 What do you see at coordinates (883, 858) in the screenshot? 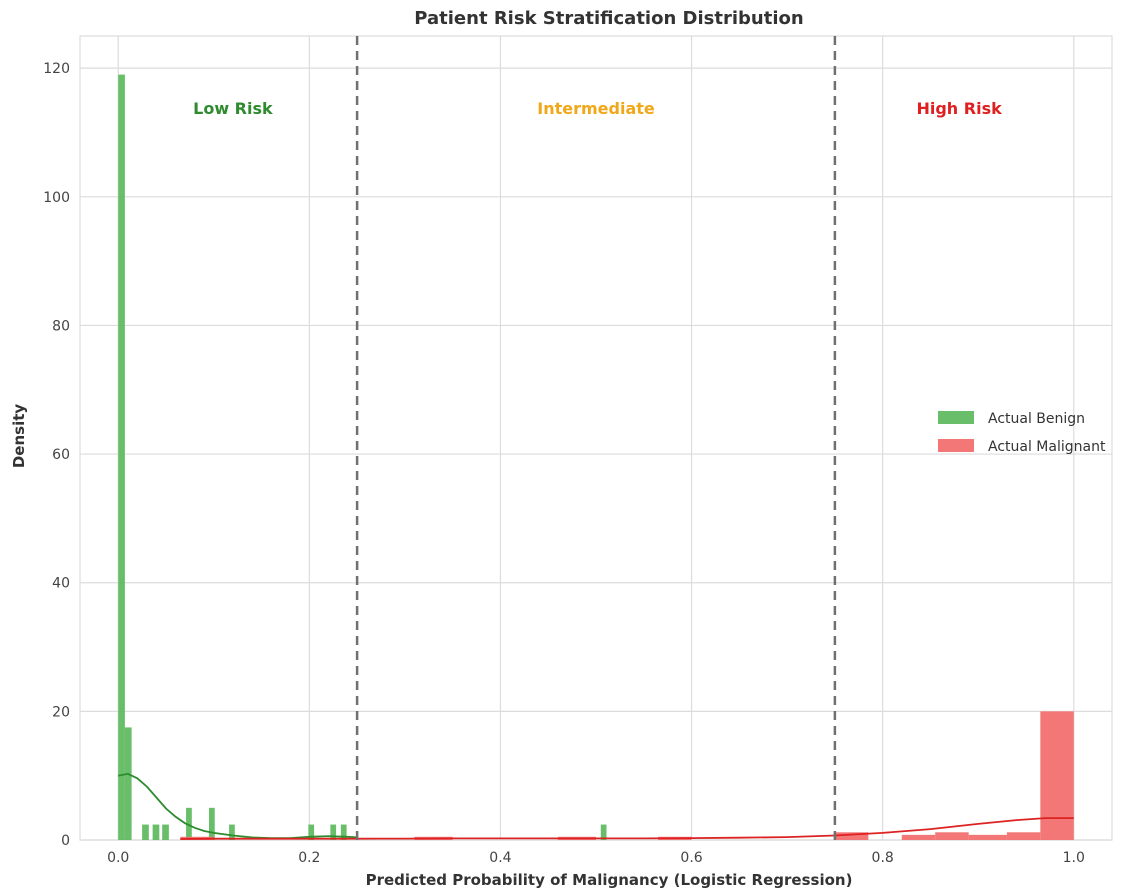
I see `x-tick-label: 0.8` at bounding box center [883, 858].